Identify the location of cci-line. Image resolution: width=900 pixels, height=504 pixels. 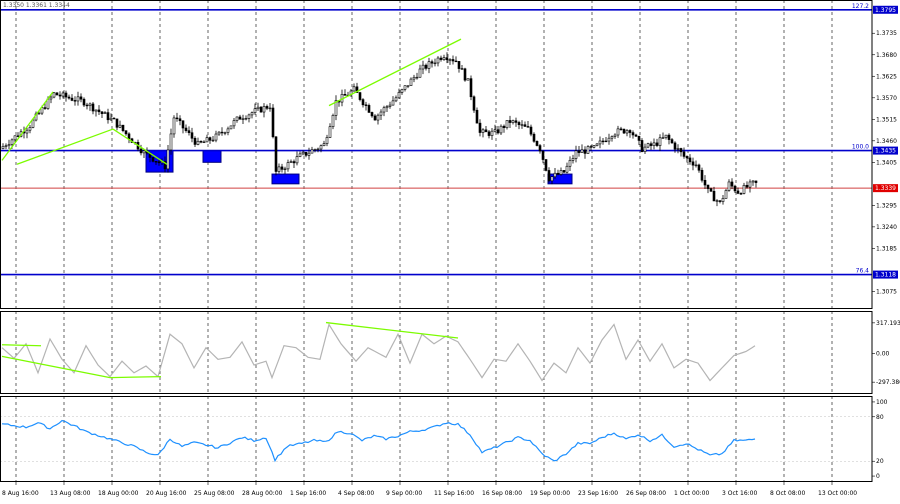
(378, 352).